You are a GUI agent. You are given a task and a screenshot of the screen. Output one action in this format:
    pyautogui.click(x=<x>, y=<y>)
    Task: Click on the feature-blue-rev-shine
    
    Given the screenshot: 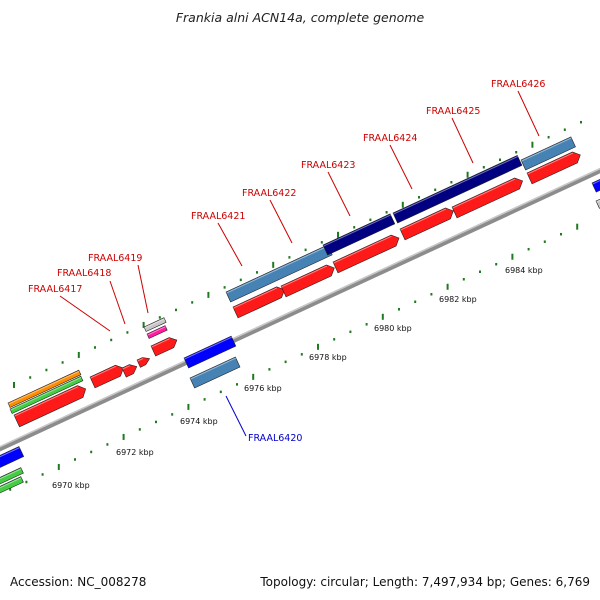 What is the action you would take?
    pyautogui.click(x=208, y=348)
    